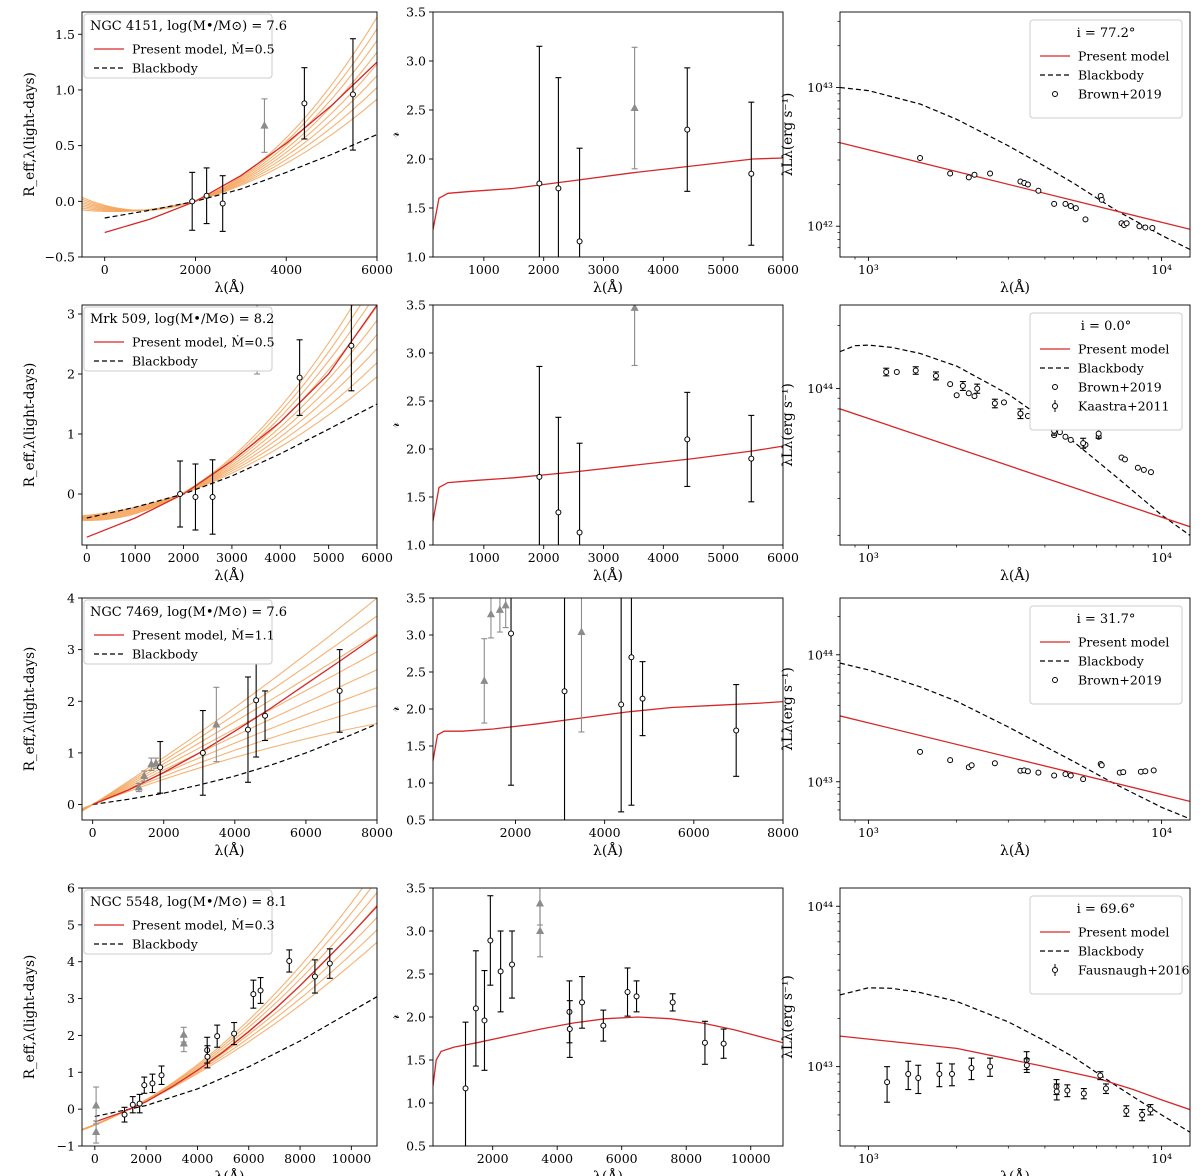 This screenshot has height=1176, width=1200. Describe the element at coordinates (1161, 832) in the screenshot. I see `x-tick-label: 10⁴` at that location.